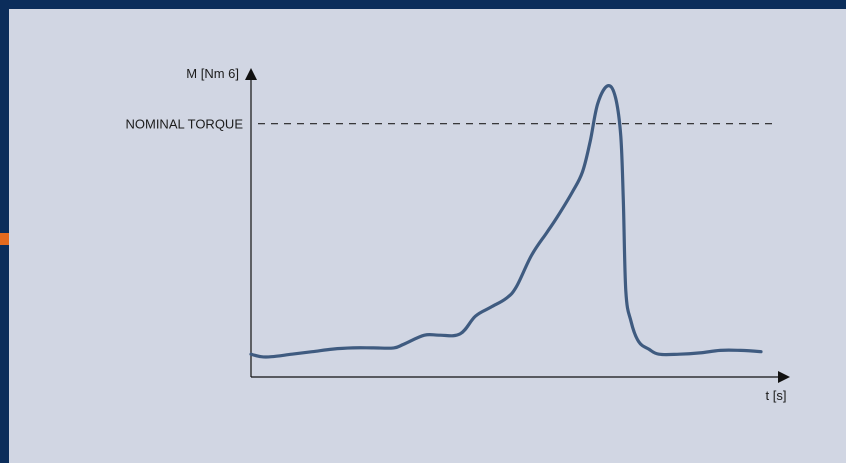 Image resolution: width=846 pixels, height=463 pixels. What do you see at coordinates (251, 74) in the screenshot?
I see `y-axis-arrow` at bounding box center [251, 74].